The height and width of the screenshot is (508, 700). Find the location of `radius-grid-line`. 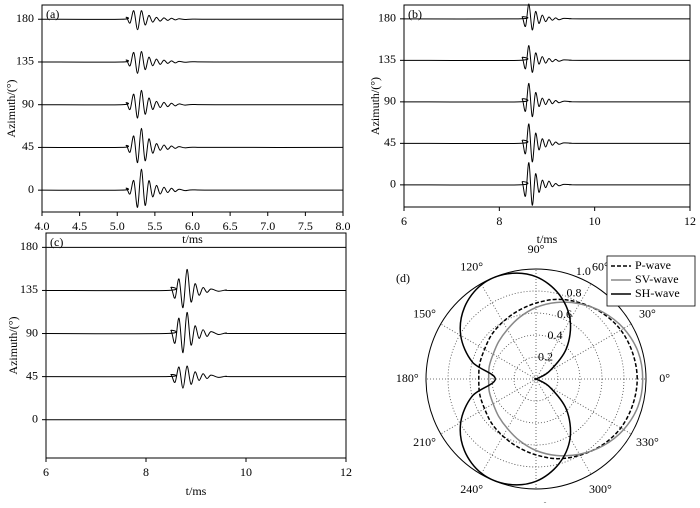

radius-grid-line is located at coordinates (536, 379).